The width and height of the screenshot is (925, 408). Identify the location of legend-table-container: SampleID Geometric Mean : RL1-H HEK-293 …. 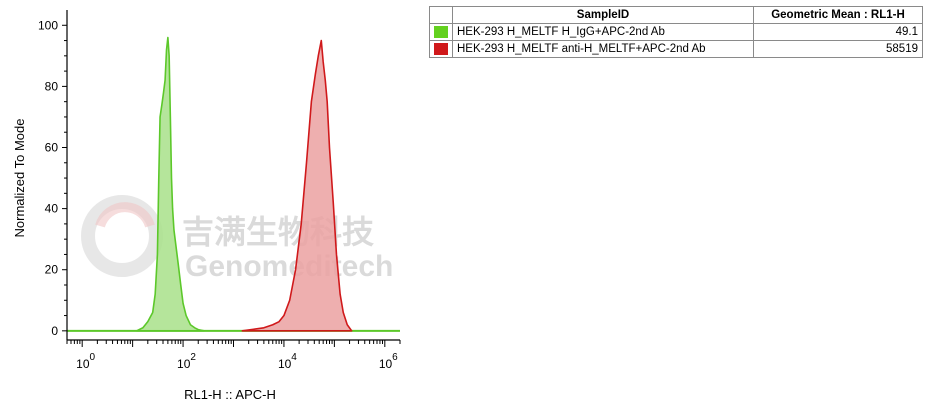
(677, 41).